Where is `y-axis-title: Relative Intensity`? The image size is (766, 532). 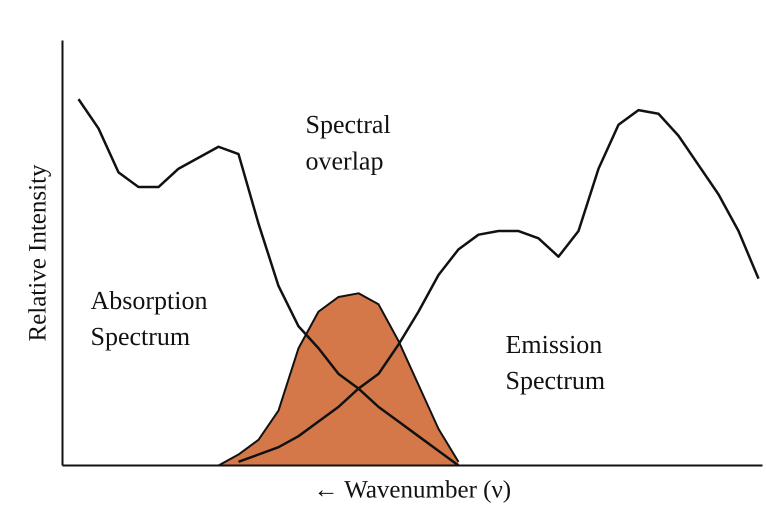
y-axis-title: Relative Intensity is located at coordinates (38, 253).